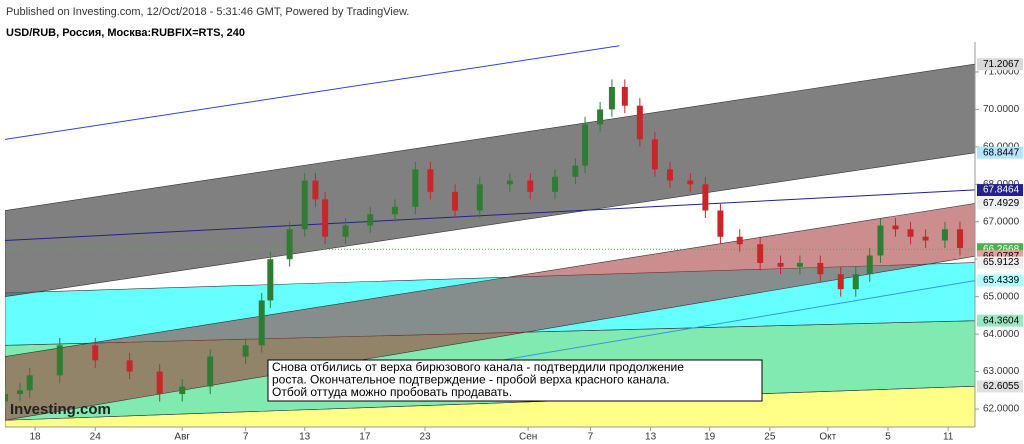 Image resolution: width=1024 pixels, height=444 pixels. What do you see at coordinates (1001, 296) in the screenshot?
I see `y-tick-label: 65.0000` at bounding box center [1001, 296].